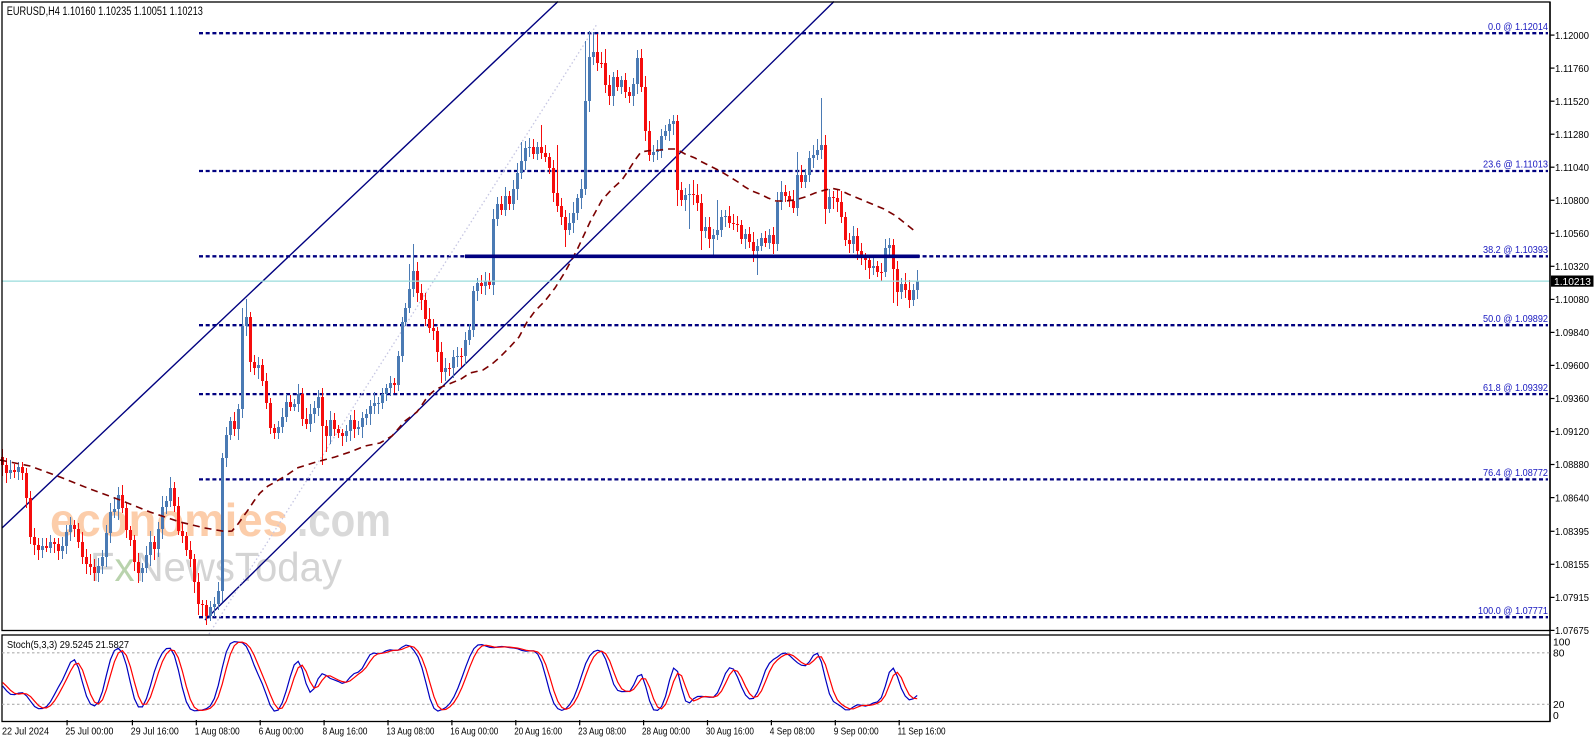 This screenshot has width=1596, height=748. Describe the element at coordinates (68, 645) in the screenshot. I see `svg-text: Stoch(5,3,3) 29.5245 21.5827` at that location.